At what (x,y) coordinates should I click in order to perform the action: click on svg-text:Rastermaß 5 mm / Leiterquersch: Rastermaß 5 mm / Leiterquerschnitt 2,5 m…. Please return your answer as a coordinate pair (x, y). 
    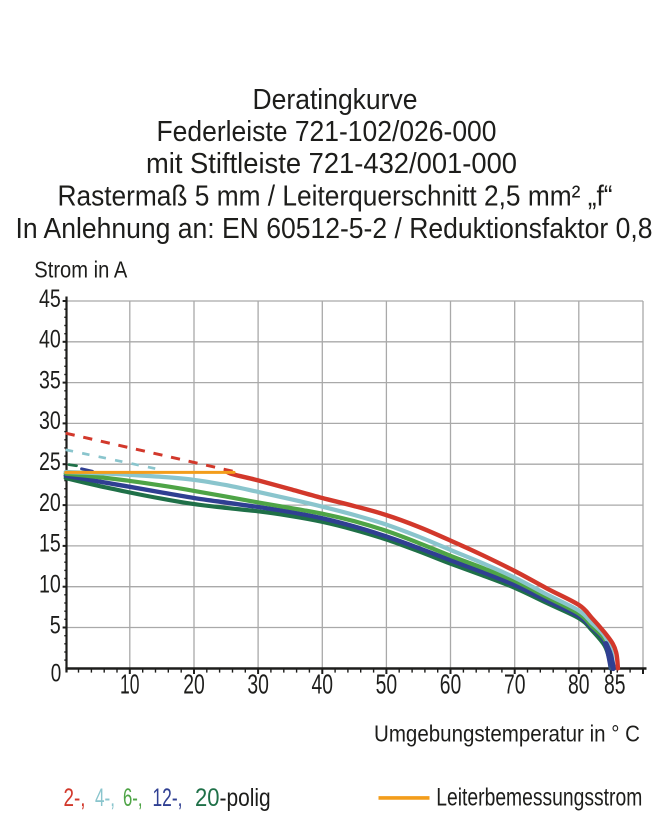
    Looking at the image, I should click on (335, 196).